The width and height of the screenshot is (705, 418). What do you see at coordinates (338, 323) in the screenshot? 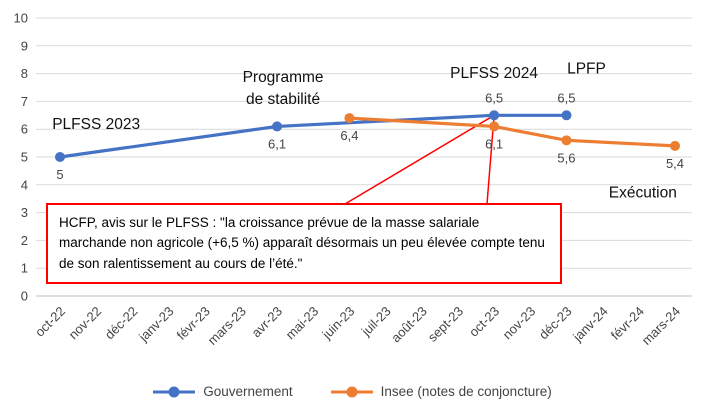
I see `svg-text: juin-23` at bounding box center [338, 323].